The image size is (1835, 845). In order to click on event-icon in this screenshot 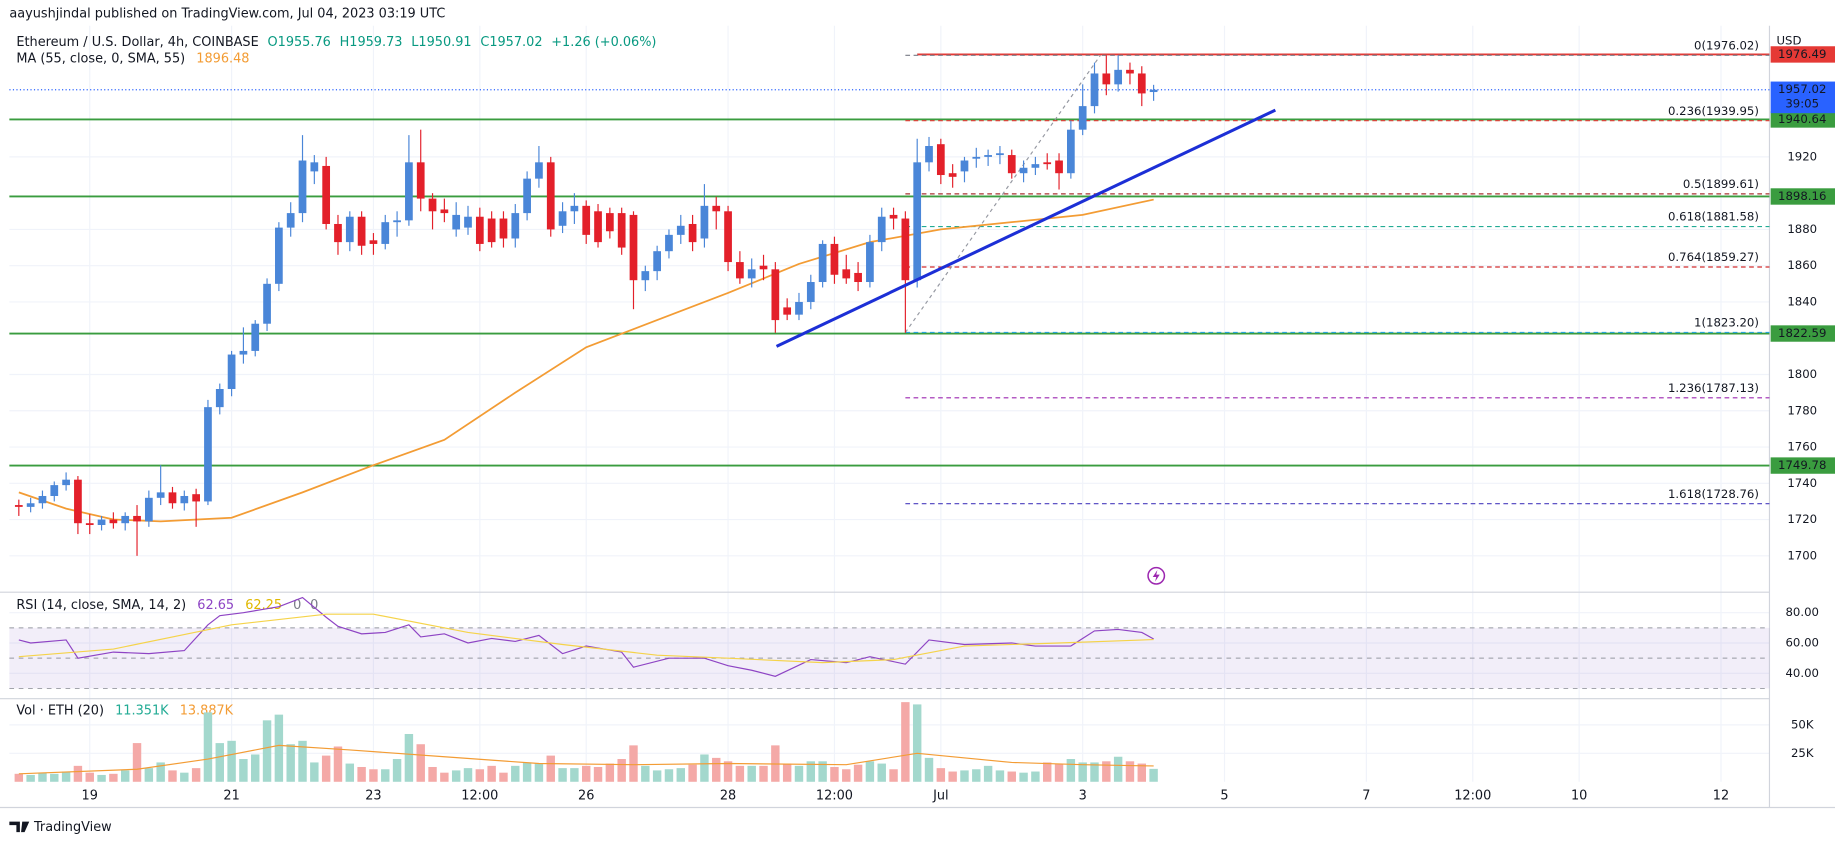, I will do `click(1156, 575)`.